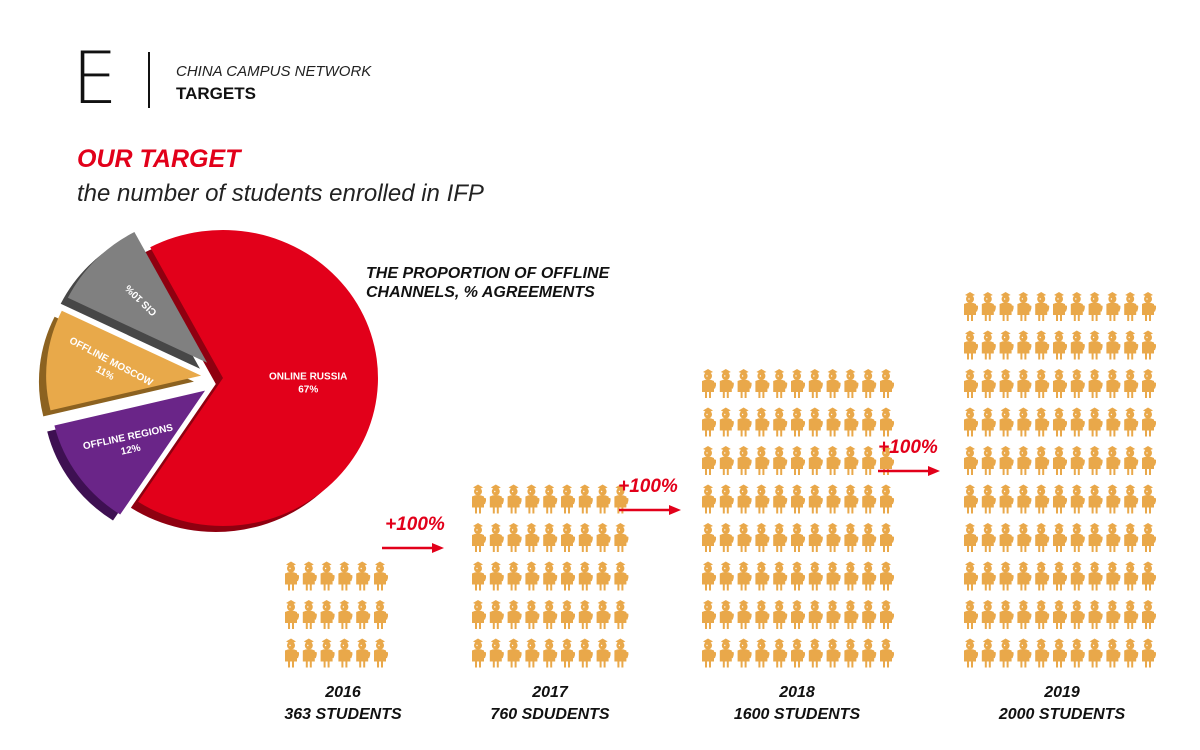 The image size is (1200, 750). I want to click on section-title: TARGETS, so click(216, 93).